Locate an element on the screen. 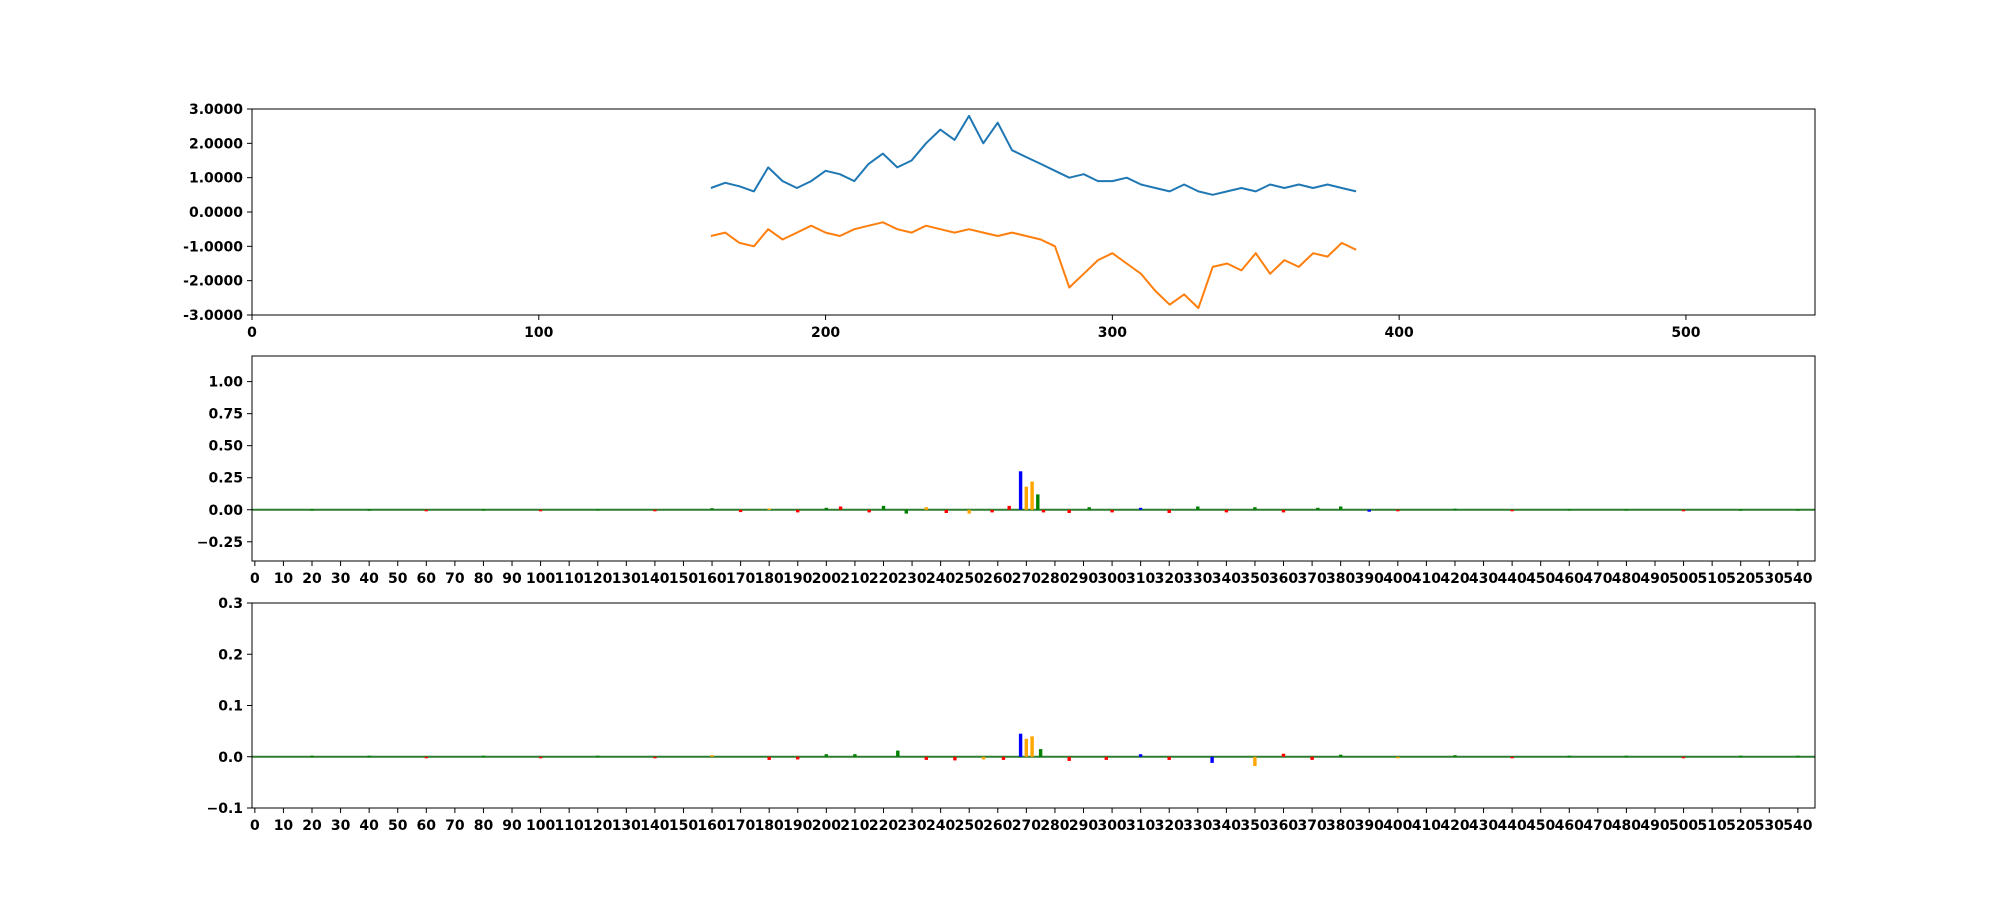 This screenshot has height=900, width=2000. x-tick-label: 260 is located at coordinates (997, 579).